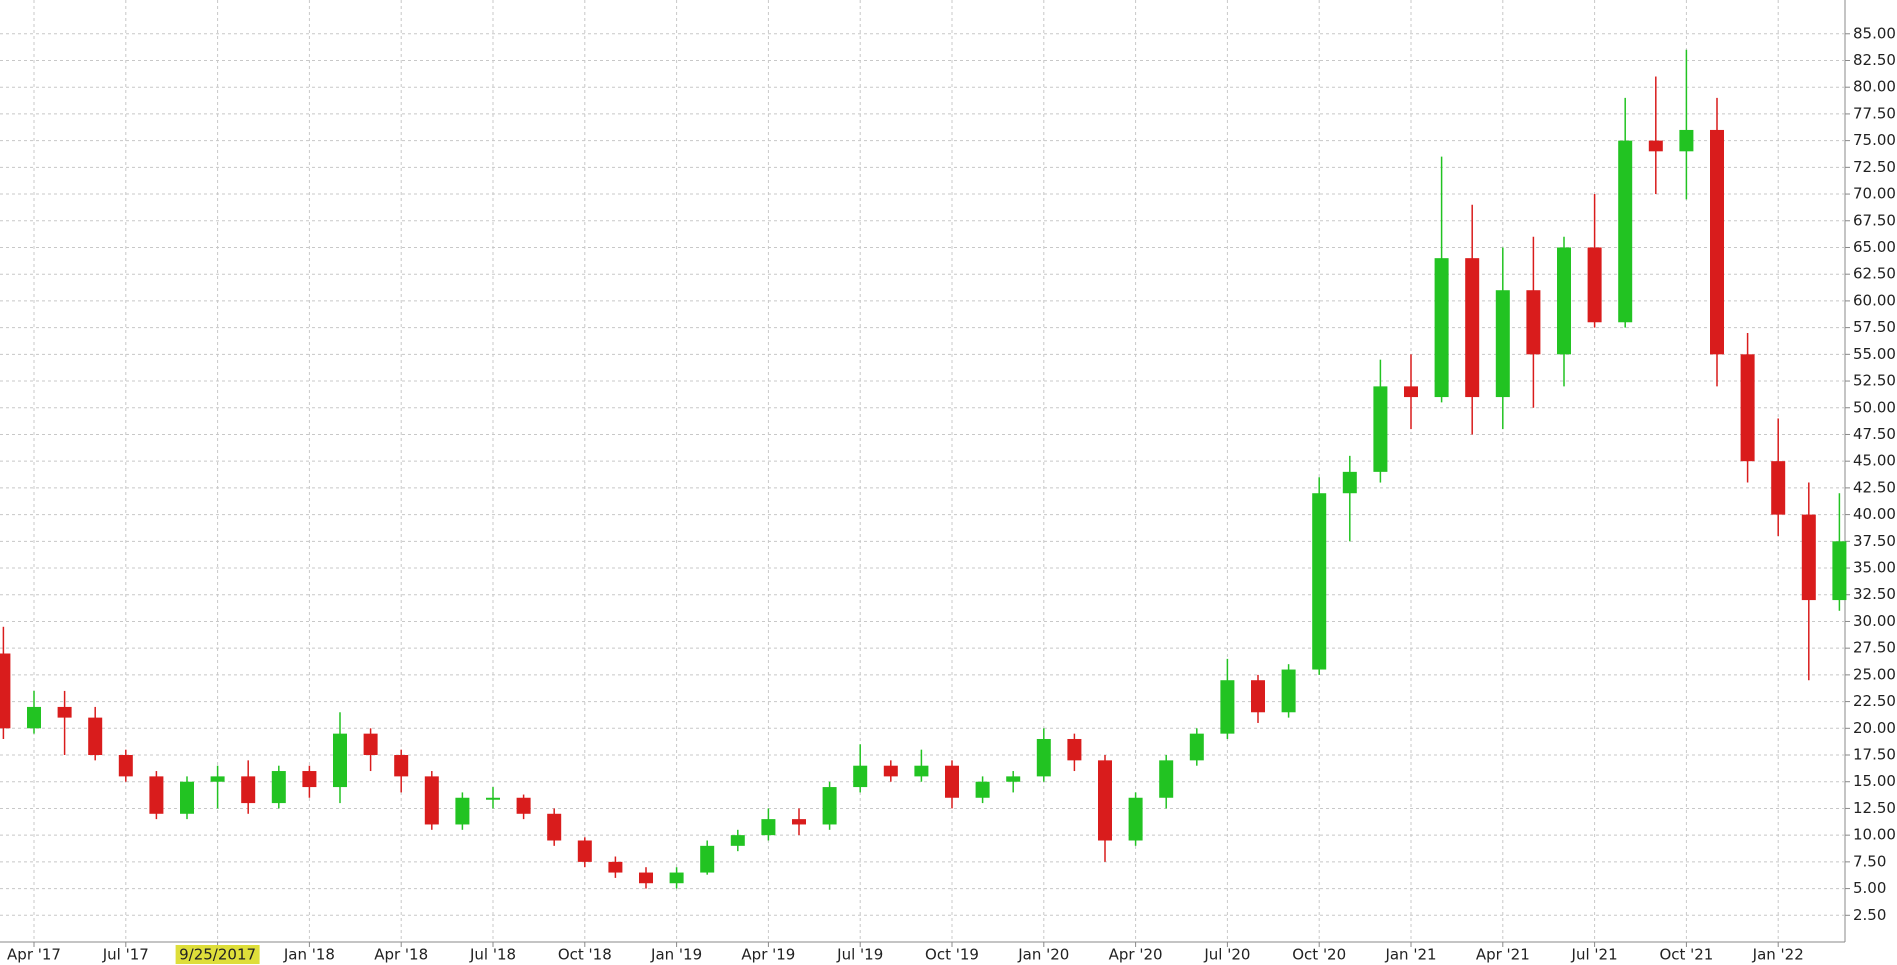 Image resolution: width=1897 pixels, height=965 pixels. I want to click on y-tick-label: 42.50, so click(1874, 487).